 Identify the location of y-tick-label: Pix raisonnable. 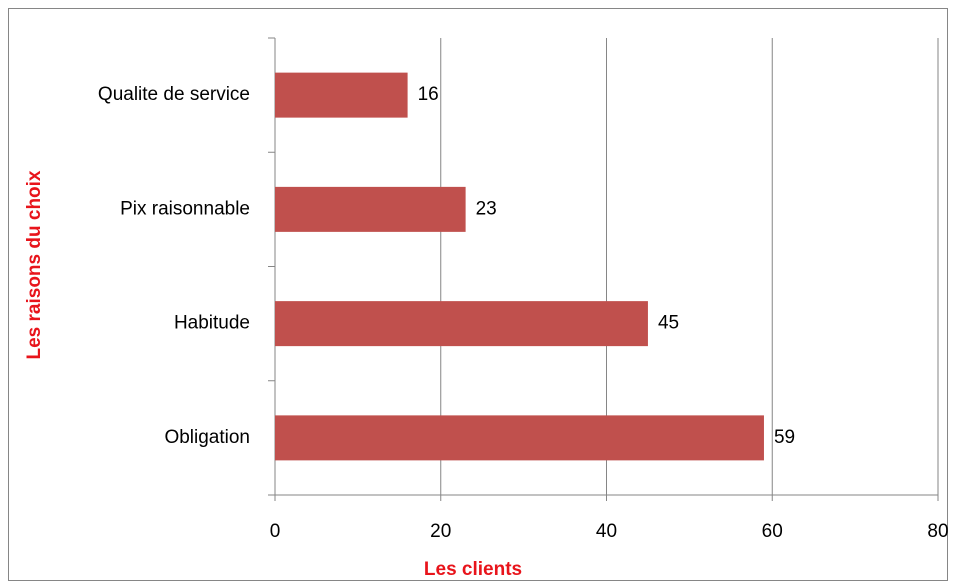
(185, 208).